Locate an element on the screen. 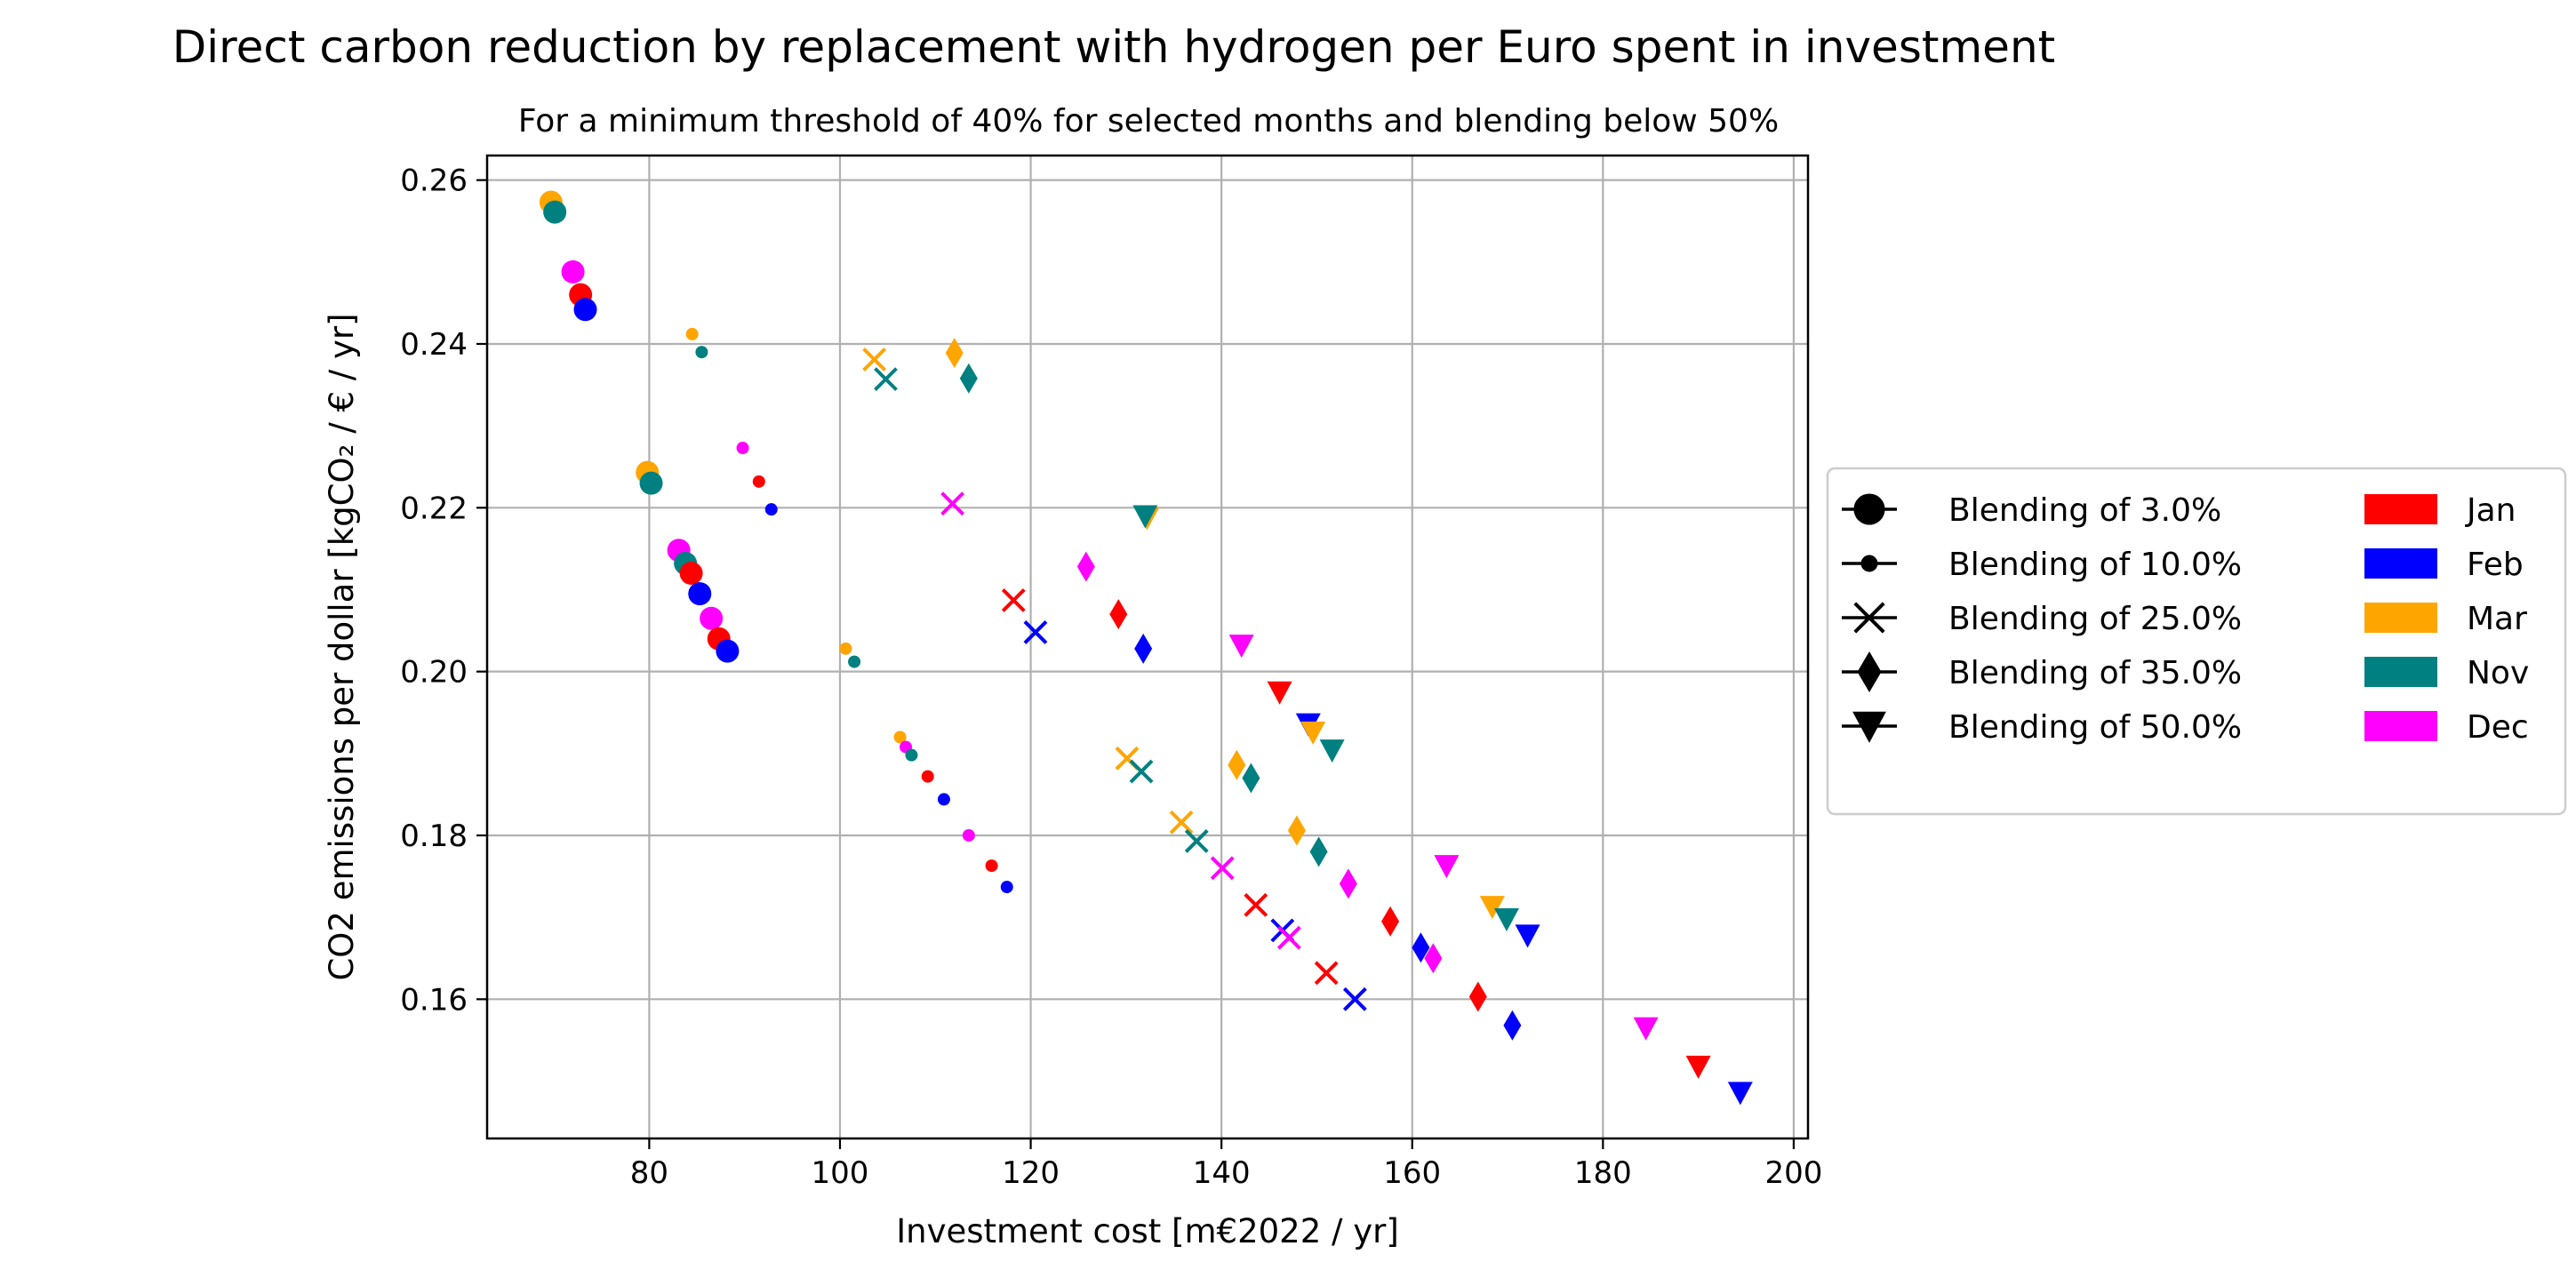 This screenshot has width=2576, height=1278. legend-swatch-feb is located at coordinates (2400, 563).